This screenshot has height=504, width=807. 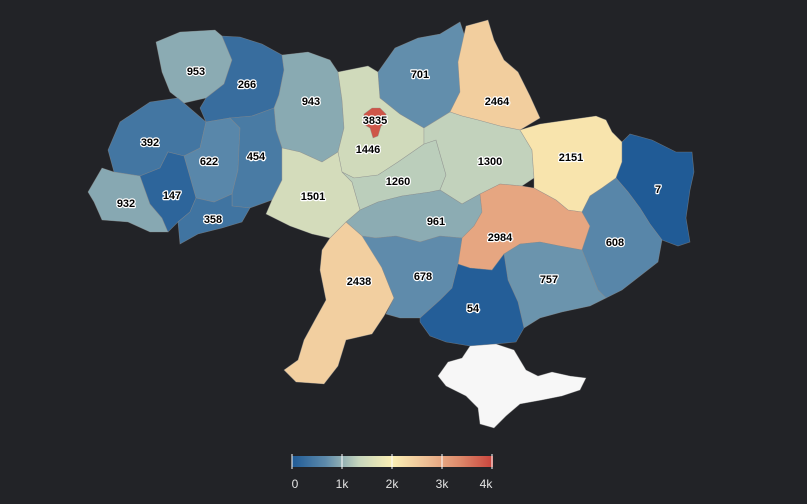 What do you see at coordinates (392, 472) in the screenshot?
I see `legend: 0 1k 2k 3k 4k` at bounding box center [392, 472].